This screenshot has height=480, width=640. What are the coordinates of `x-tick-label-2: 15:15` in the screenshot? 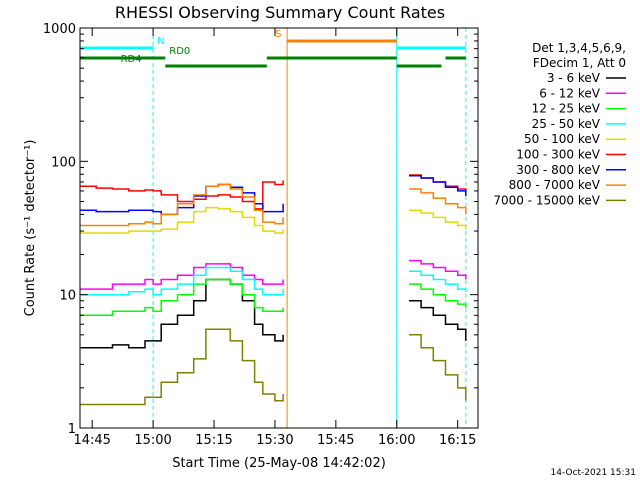 It's located at (213, 440).